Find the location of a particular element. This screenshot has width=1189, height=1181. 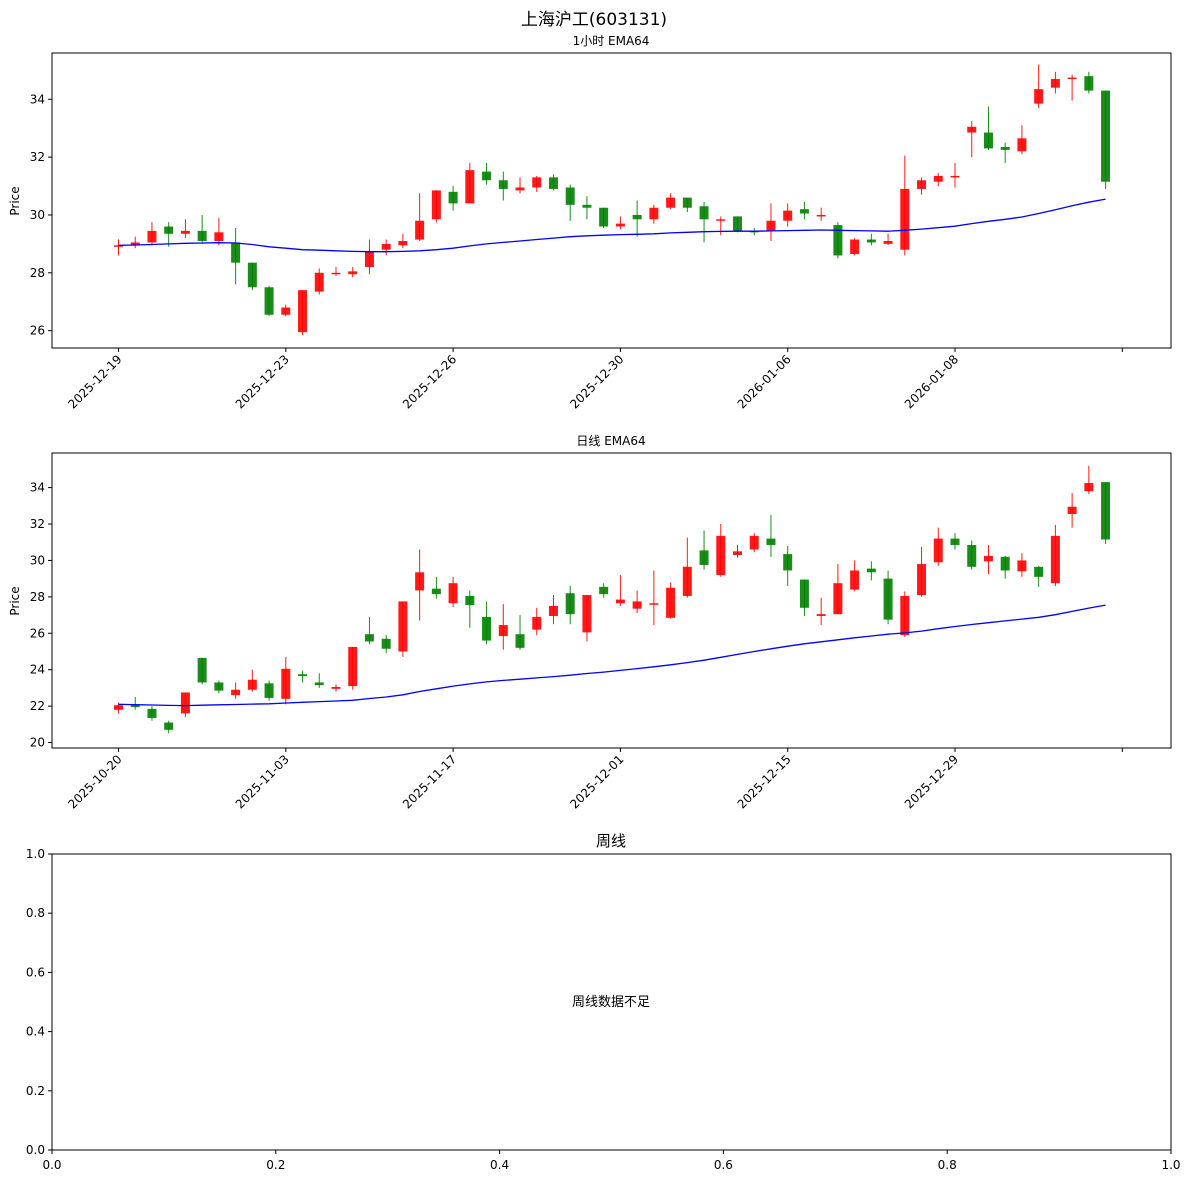

x-tick-label: 2025-12-01 is located at coordinates (596, 781).